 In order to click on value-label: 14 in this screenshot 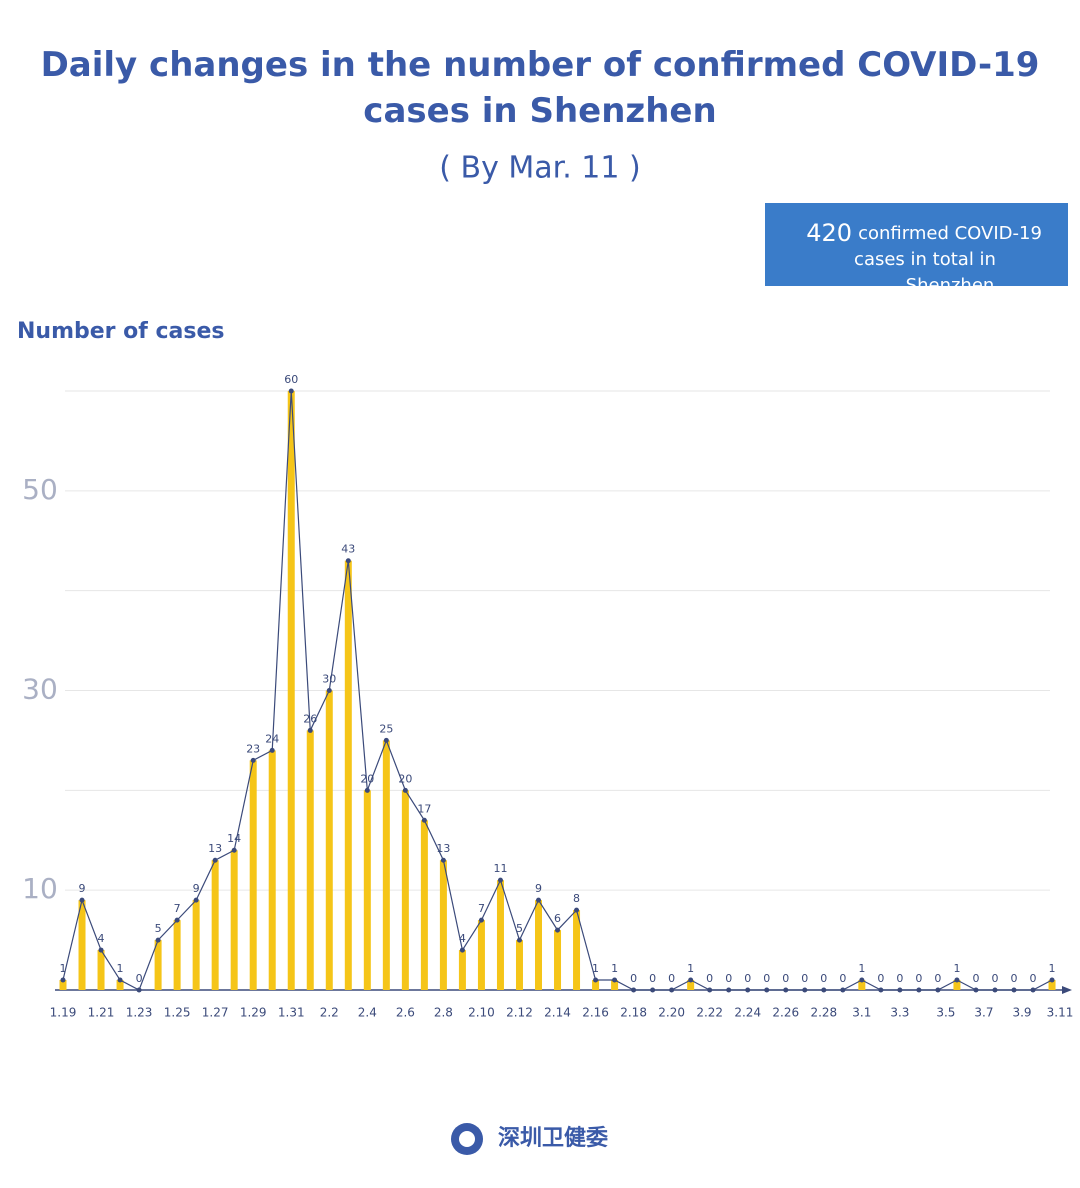, I will do `click(234, 838)`.